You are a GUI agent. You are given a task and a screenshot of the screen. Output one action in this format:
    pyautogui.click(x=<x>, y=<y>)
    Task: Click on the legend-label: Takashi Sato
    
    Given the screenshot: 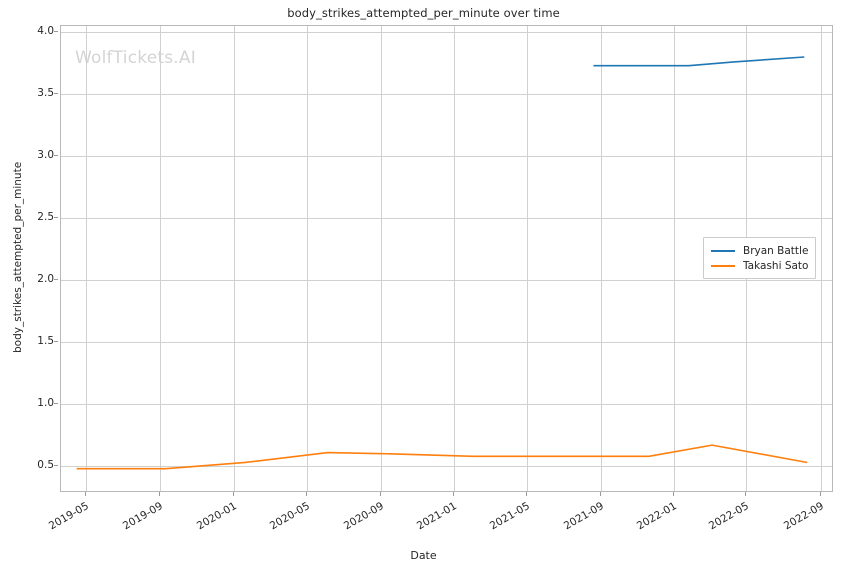 What is the action you would take?
    pyautogui.click(x=776, y=265)
    